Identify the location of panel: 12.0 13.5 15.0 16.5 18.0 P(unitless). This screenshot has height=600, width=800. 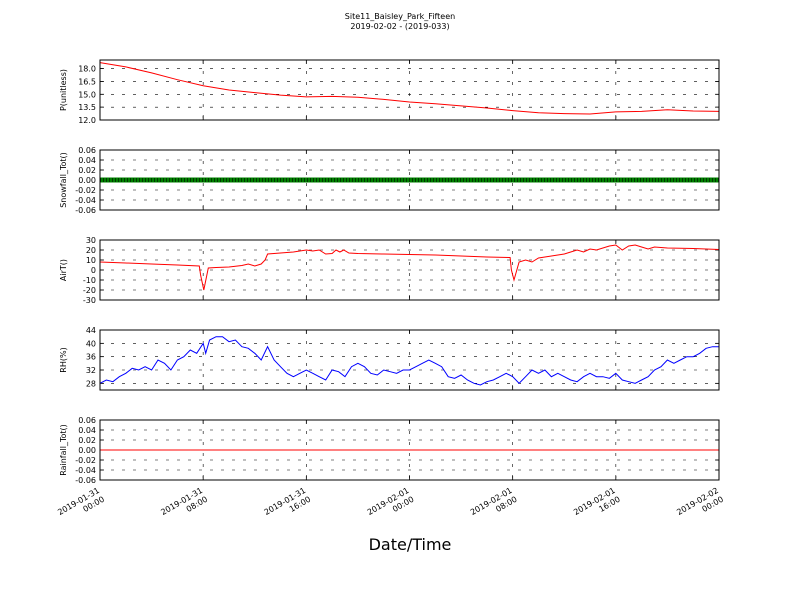
(389, 92).